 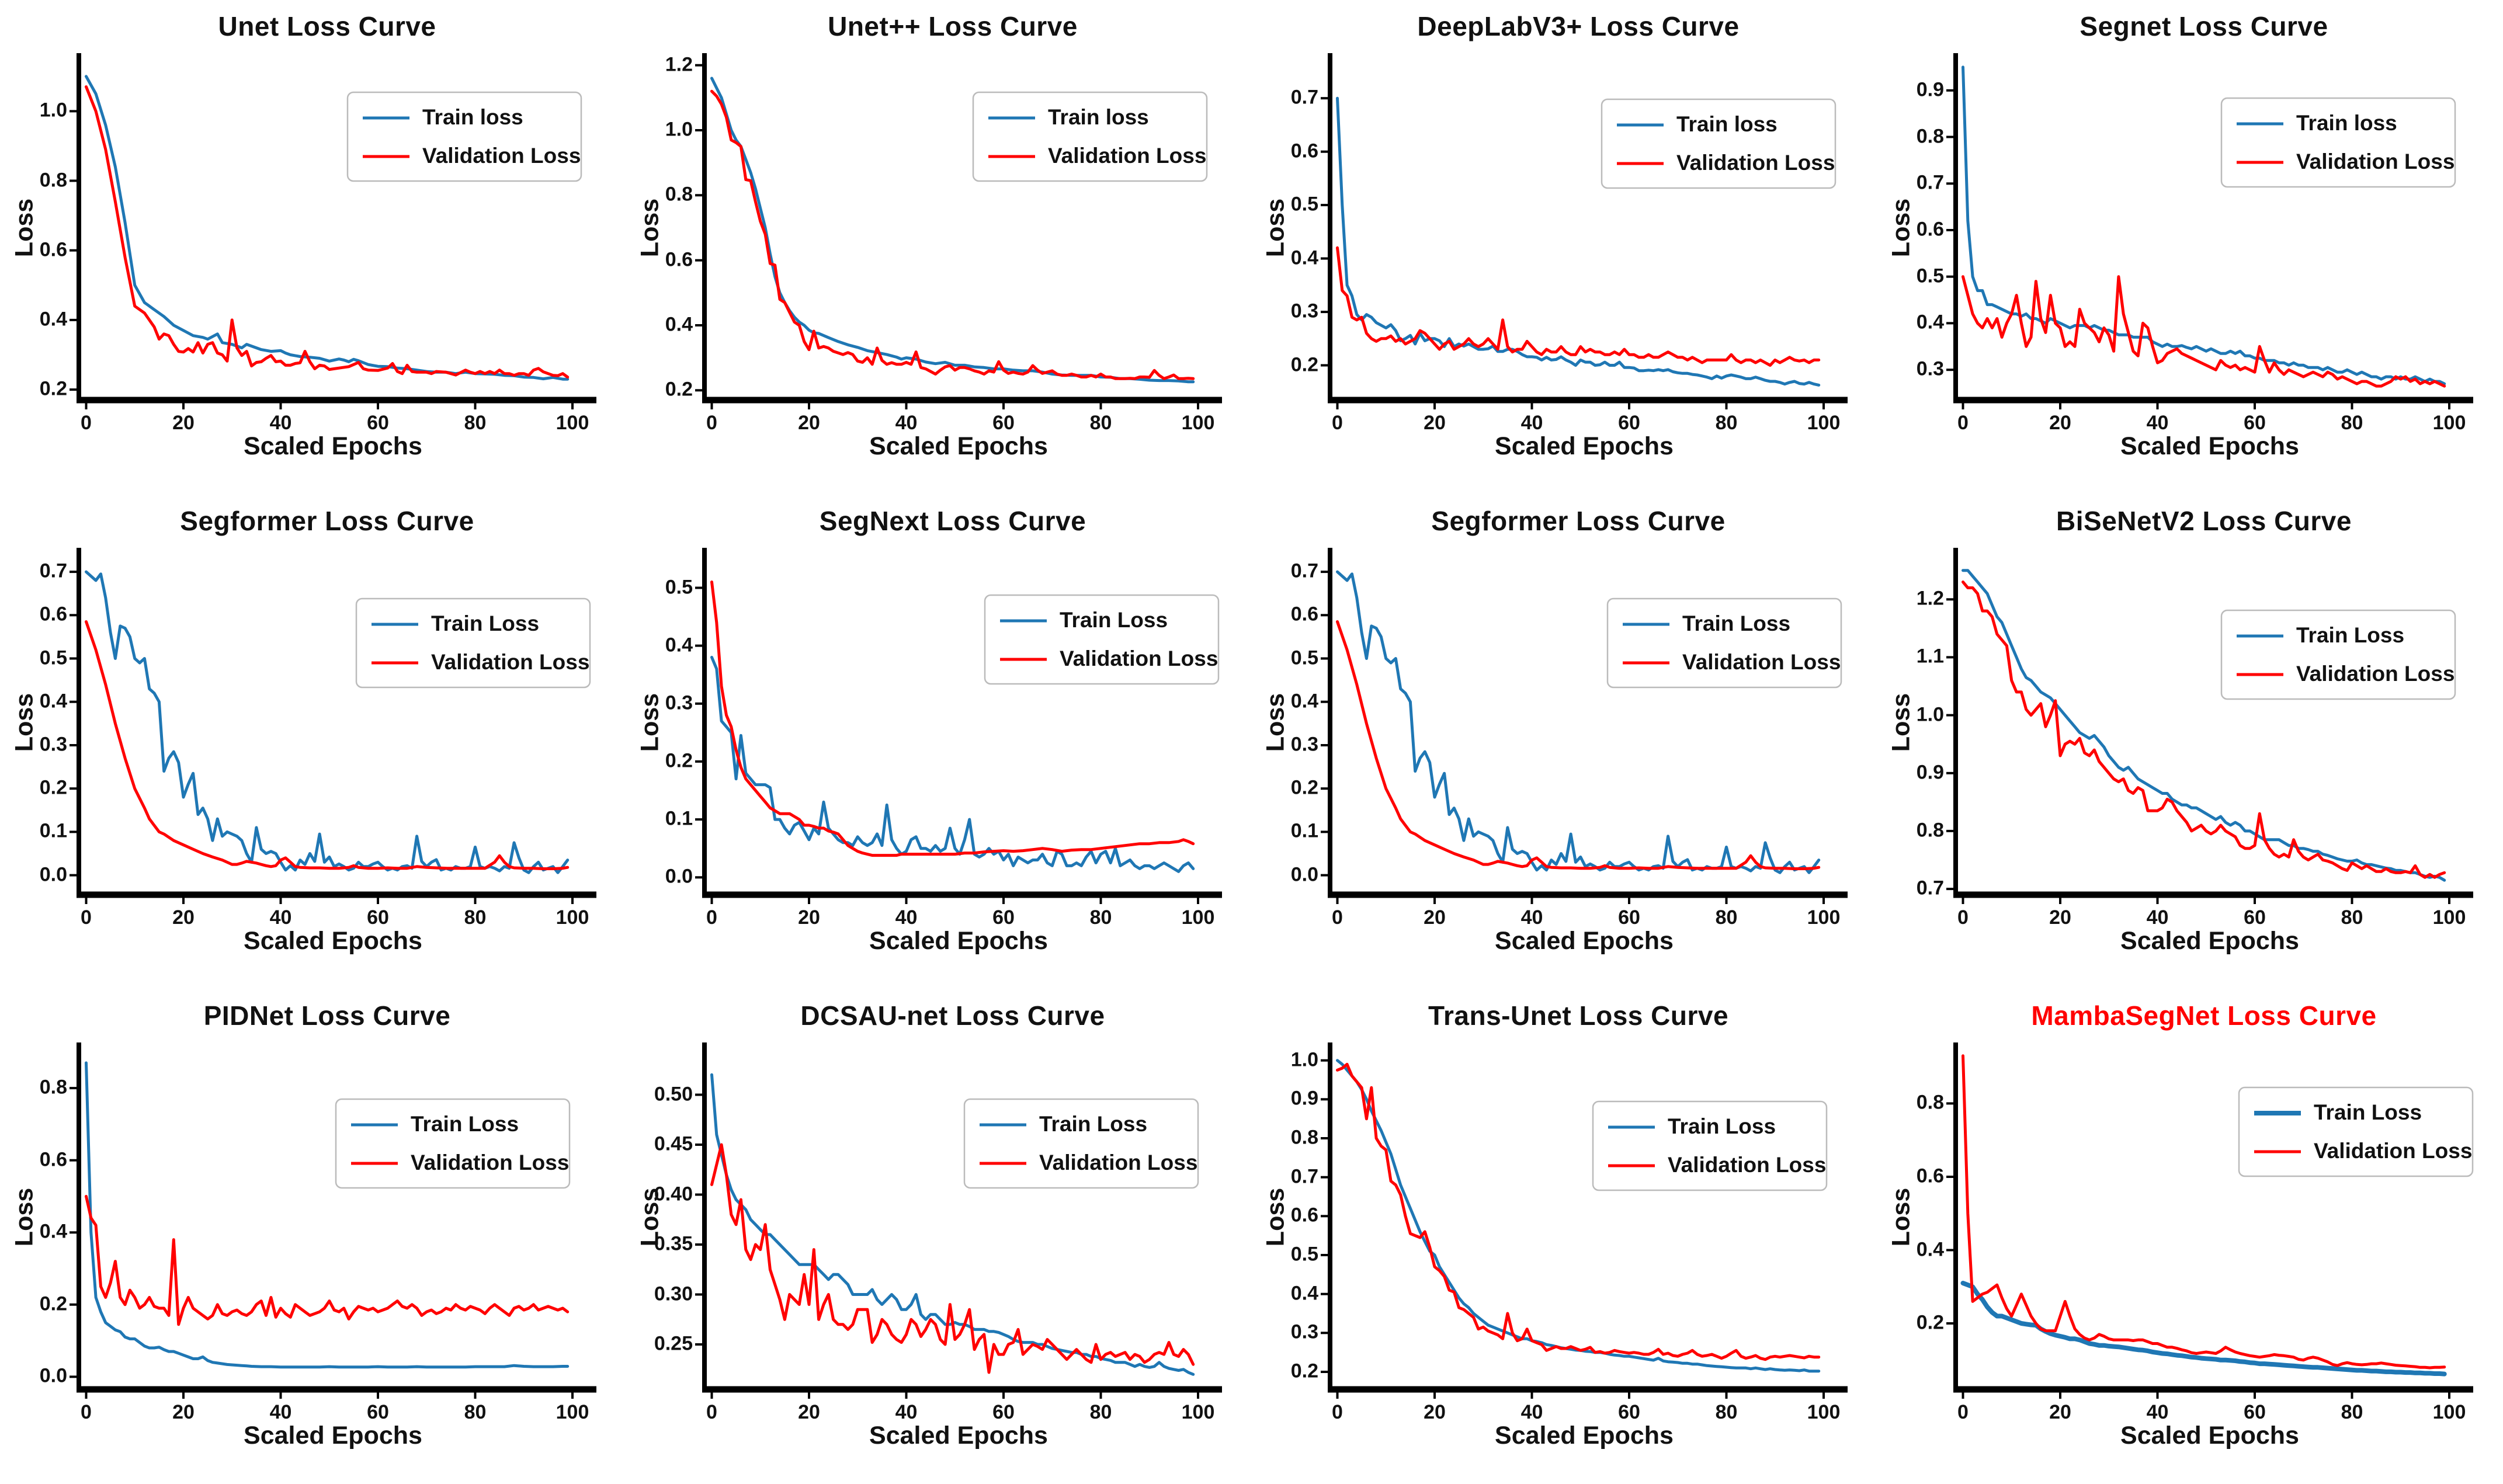 I want to click on y-tick-label: 0.25, so click(x=673, y=1343).